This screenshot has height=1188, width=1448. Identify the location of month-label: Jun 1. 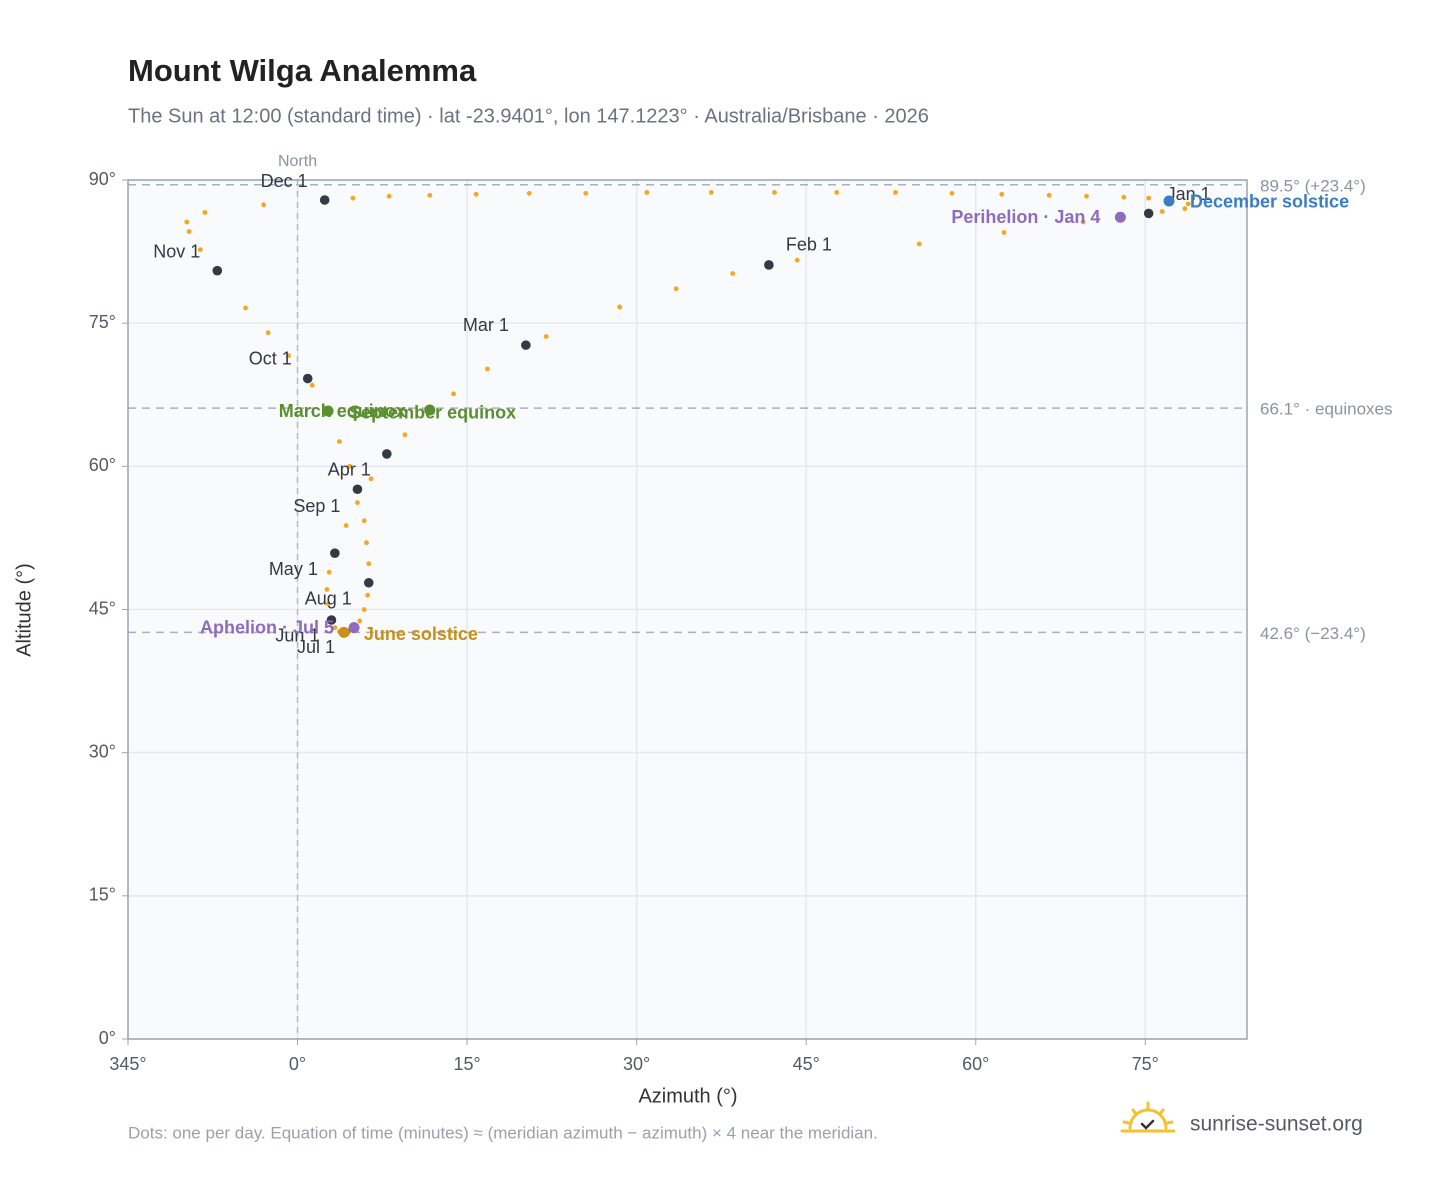
(297, 636).